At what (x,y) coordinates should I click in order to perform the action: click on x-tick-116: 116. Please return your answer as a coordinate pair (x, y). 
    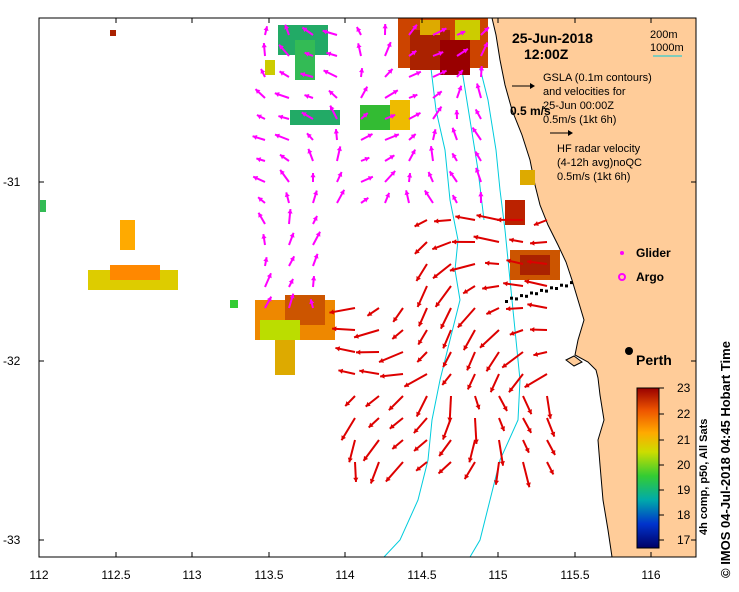
    Looking at the image, I should click on (651, 575).